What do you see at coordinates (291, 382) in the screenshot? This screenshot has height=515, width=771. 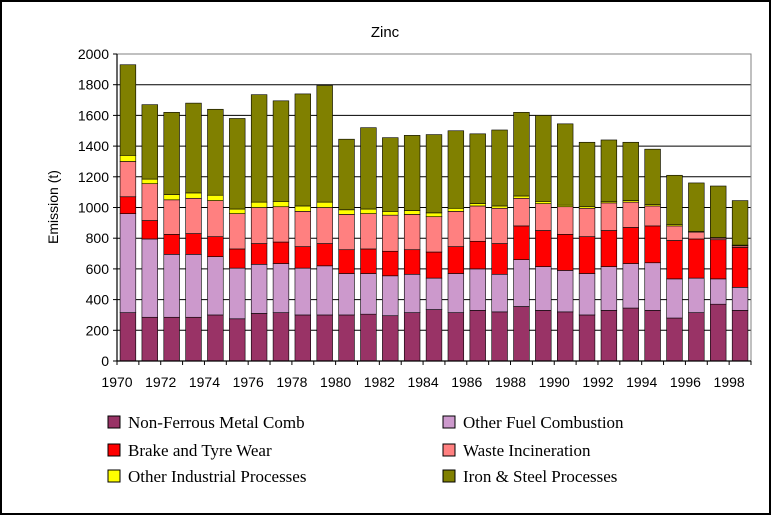 I see `x-tick-label: 1978` at bounding box center [291, 382].